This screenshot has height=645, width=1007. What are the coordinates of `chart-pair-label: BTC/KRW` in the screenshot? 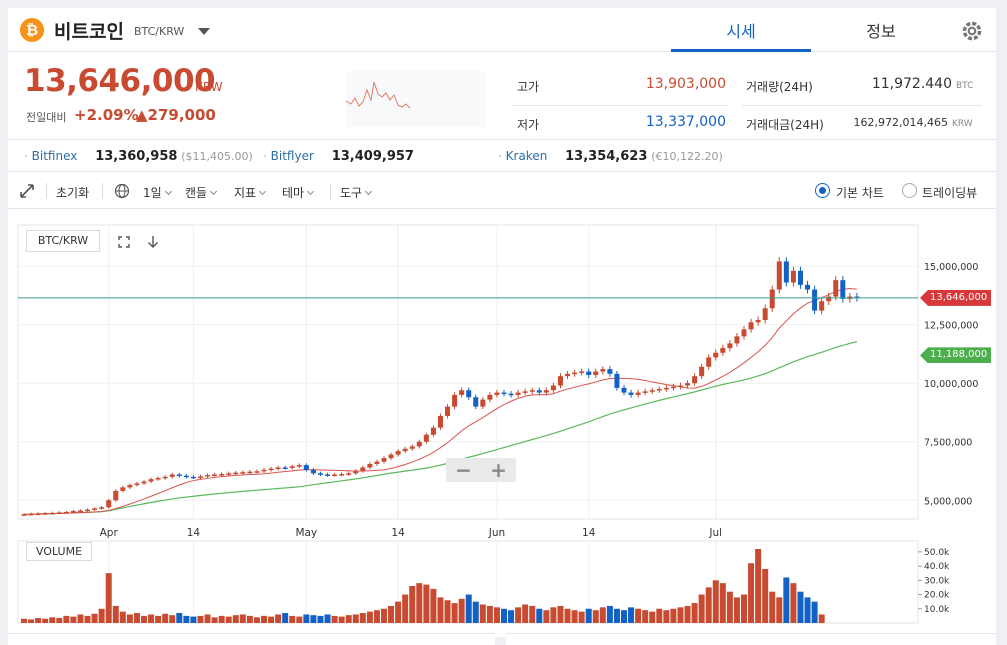 It's located at (63, 241).